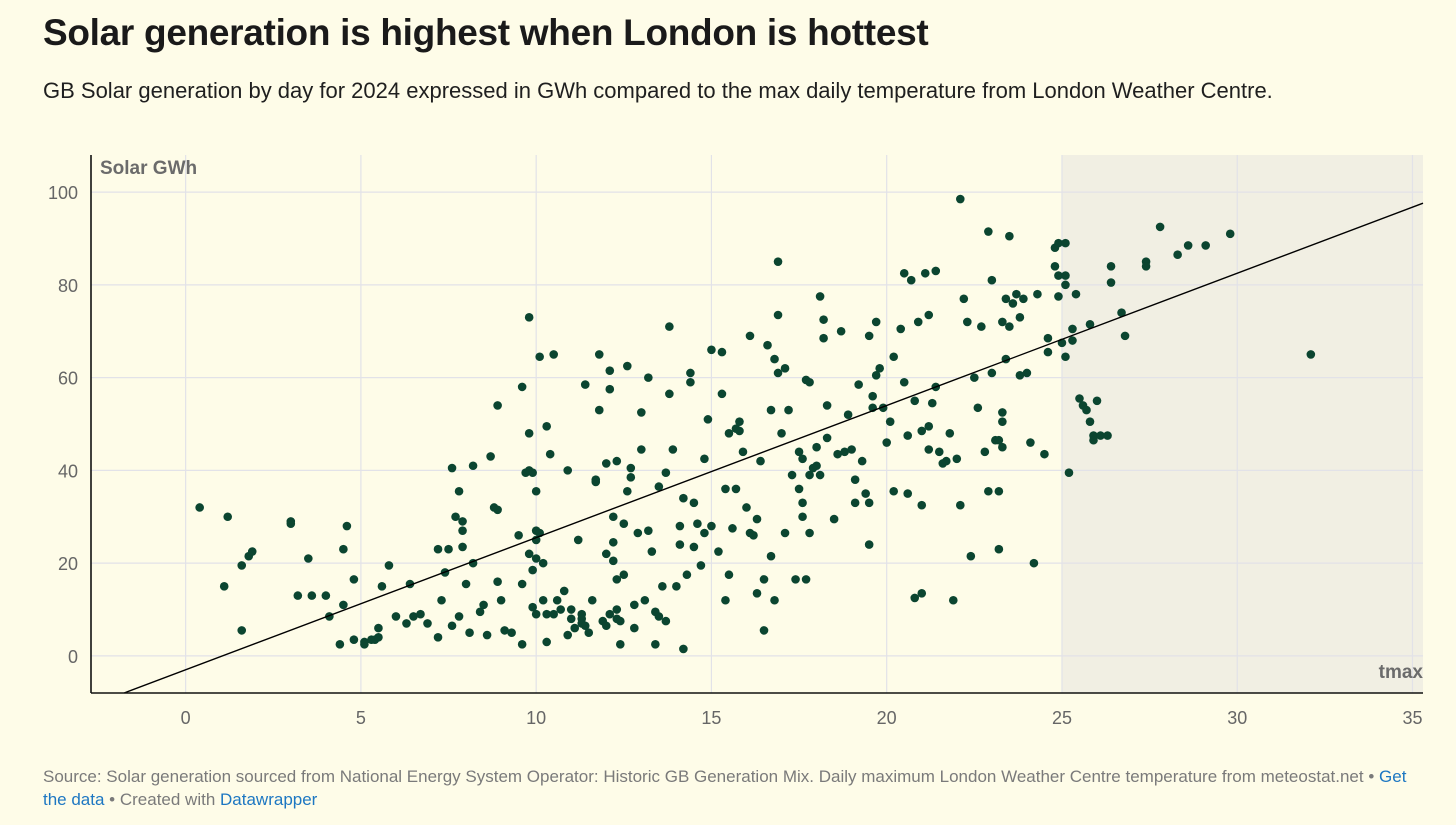  Describe the element at coordinates (711, 718) in the screenshot. I see `x-tick-label: 15` at that location.